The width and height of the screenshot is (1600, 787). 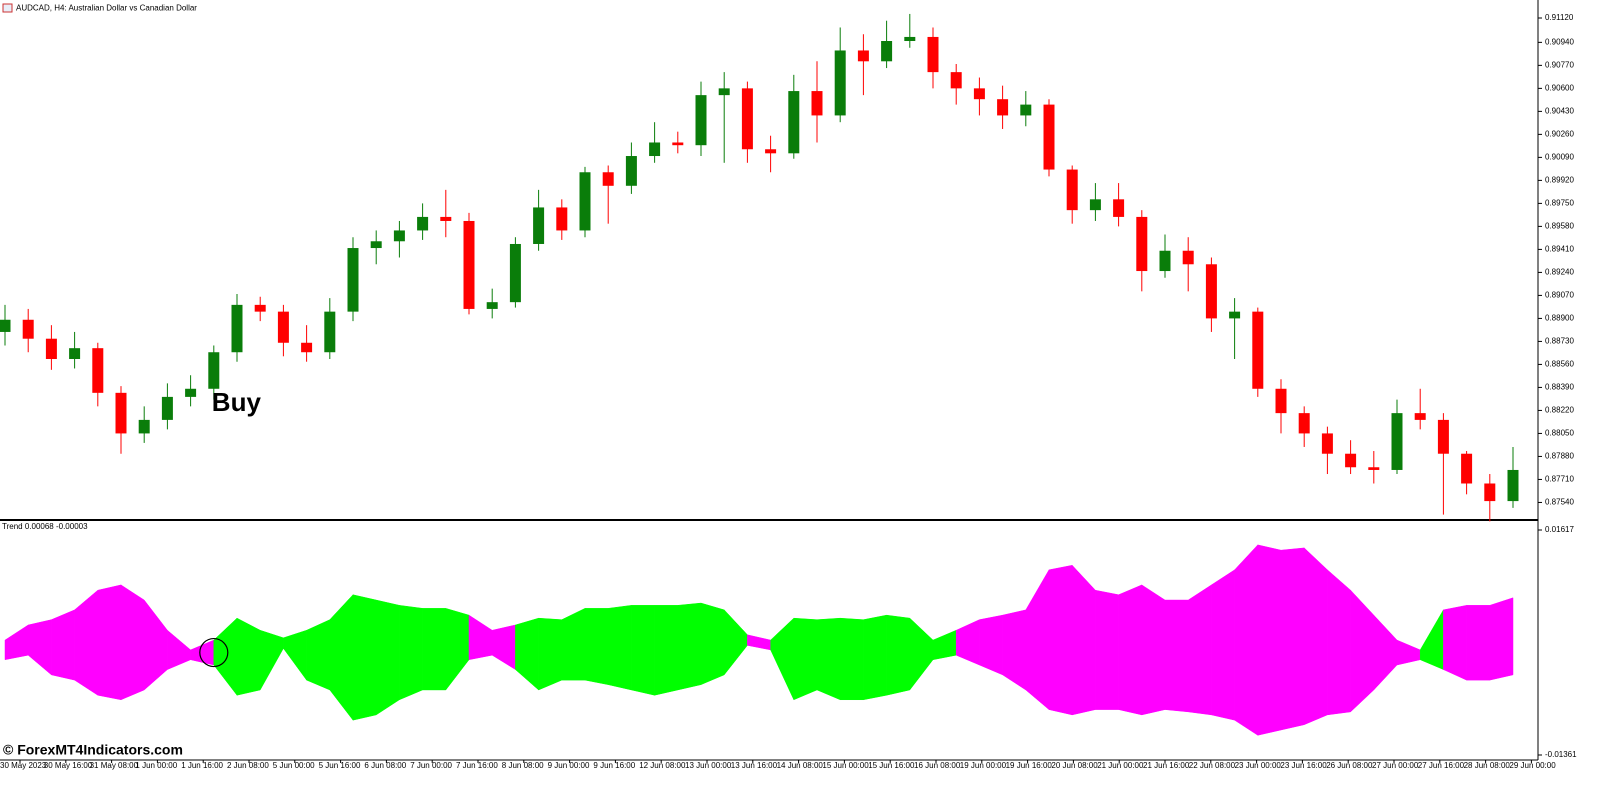 What do you see at coordinates (1559, 17) in the screenshot?
I see `y-tick-label: 0.91120` at bounding box center [1559, 17].